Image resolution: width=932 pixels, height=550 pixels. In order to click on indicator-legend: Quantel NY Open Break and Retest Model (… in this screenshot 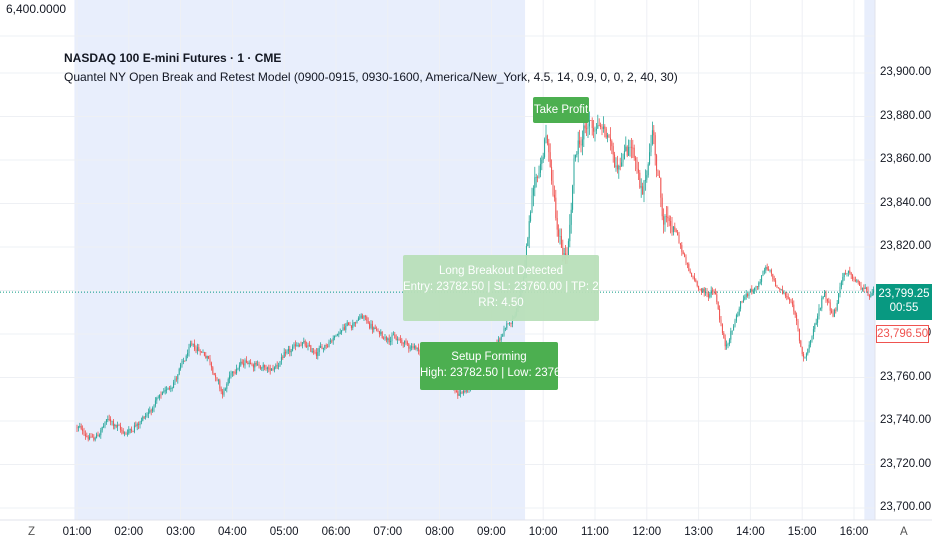, I will do `click(371, 77)`.